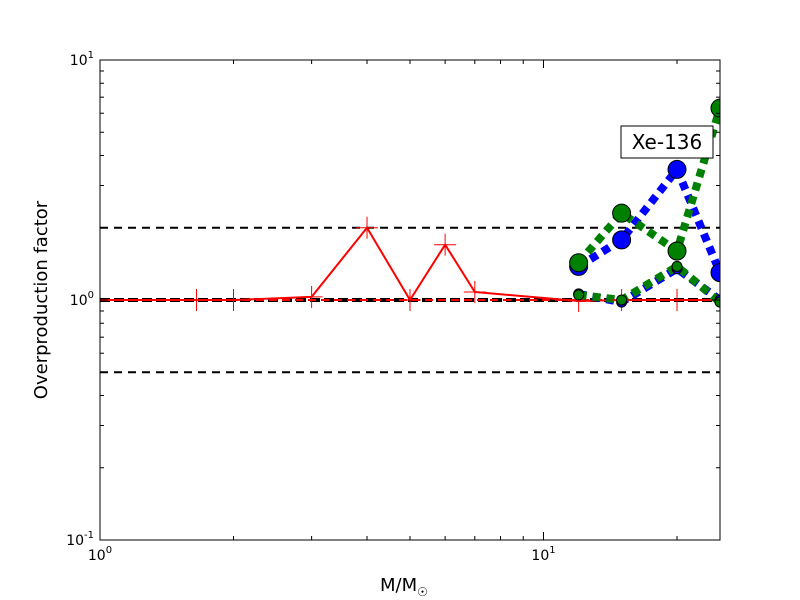 This screenshot has width=800, height=600. I want to click on y-tick-label-0: 10⁻¹, so click(80, 539).